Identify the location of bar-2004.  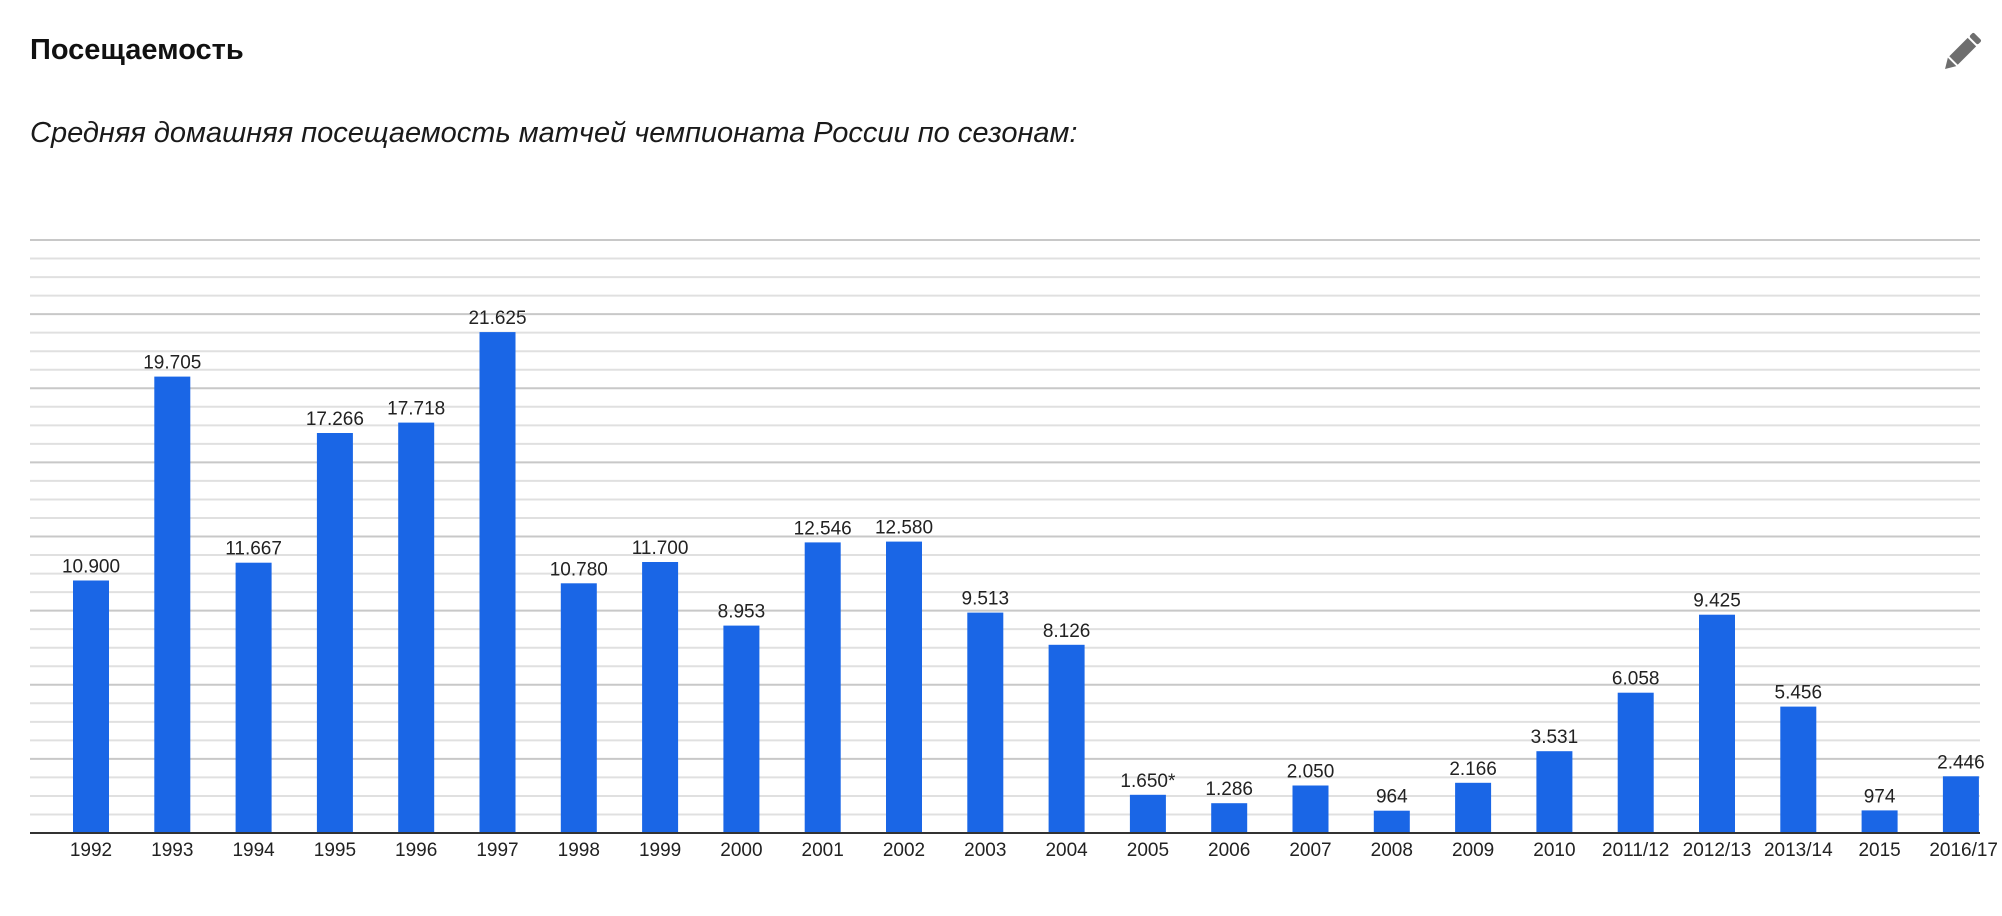
(1066, 738).